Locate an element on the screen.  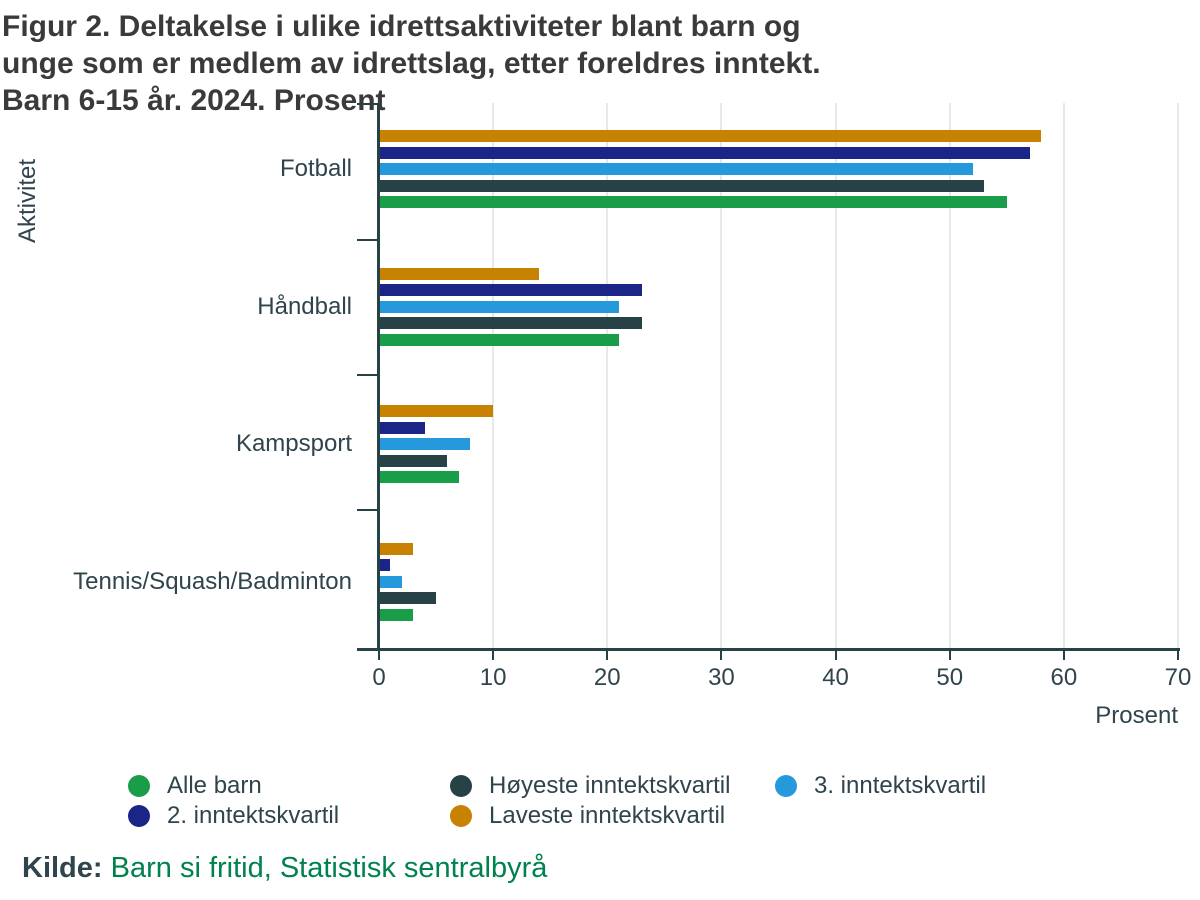
chart-title-line: Barn 6-15 år. 2024. Prosent is located at coordinates (194, 100).